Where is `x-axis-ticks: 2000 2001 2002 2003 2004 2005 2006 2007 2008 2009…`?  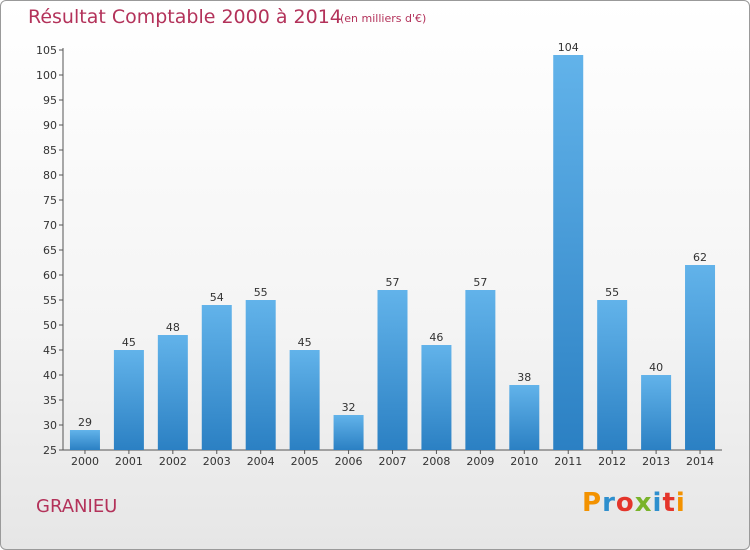 x-axis-ticks: 2000 2001 2002 2003 2004 2005 2006 2007 2008 2009… is located at coordinates (392, 459).